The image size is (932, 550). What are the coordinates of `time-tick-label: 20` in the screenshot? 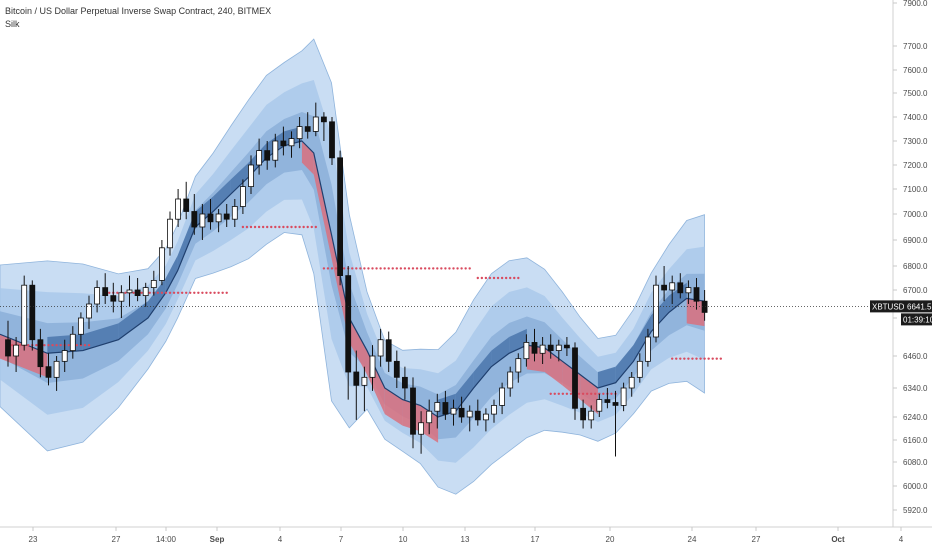 It's located at (610, 539).